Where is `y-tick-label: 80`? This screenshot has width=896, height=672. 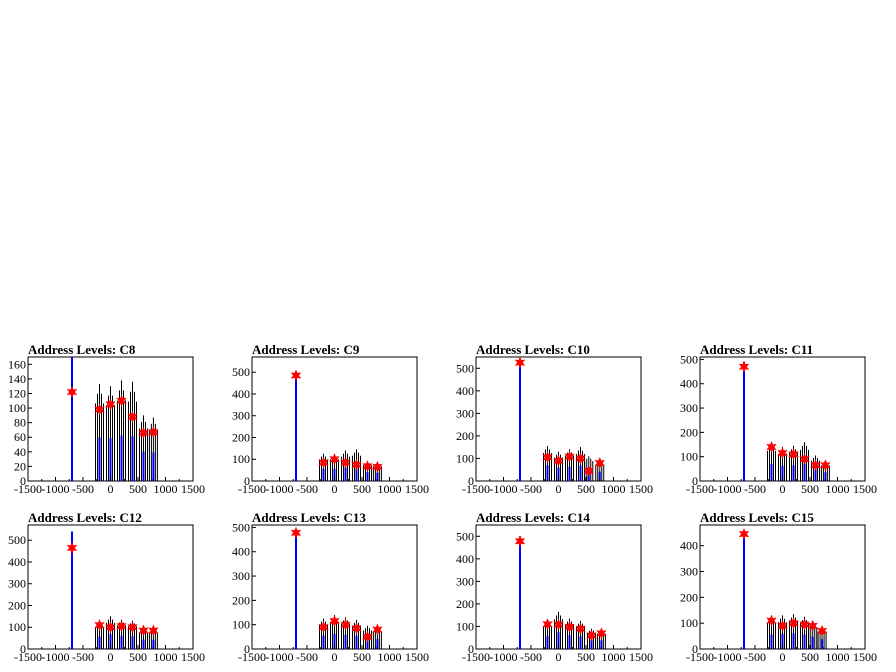 y-tick-label: 80 is located at coordinates (20, 423).